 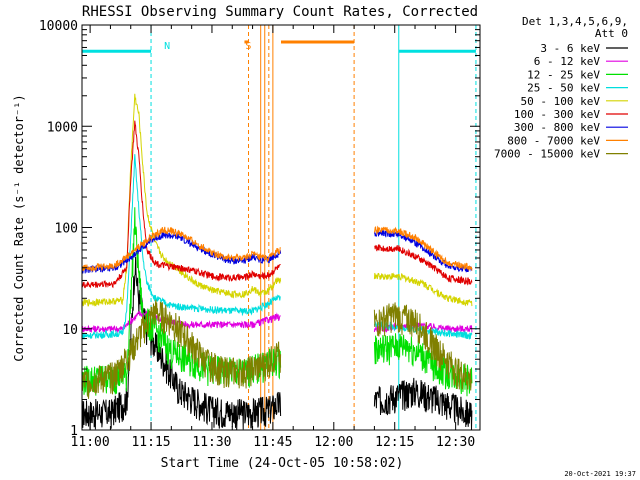 What do you see at coordinates (611, 33) in the screenshot?
I see `legend-header: Att 0` at bounding box center [611, 33].